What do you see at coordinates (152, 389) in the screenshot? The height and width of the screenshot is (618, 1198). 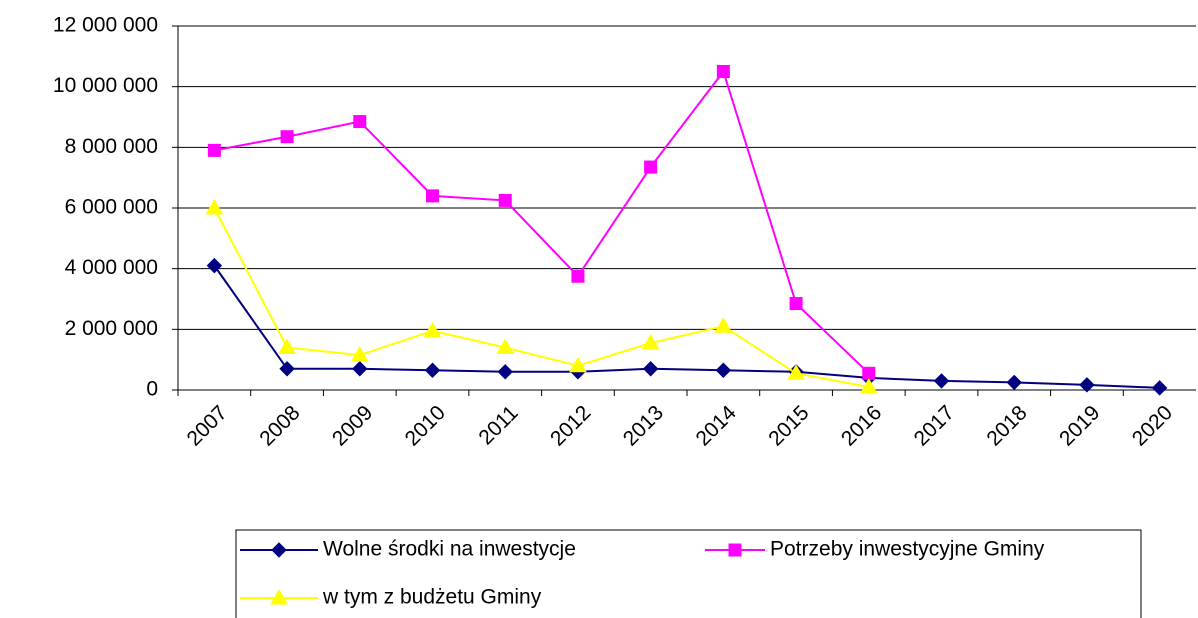 I see `y-tick-label: 0` at bounding box center [152, 389].